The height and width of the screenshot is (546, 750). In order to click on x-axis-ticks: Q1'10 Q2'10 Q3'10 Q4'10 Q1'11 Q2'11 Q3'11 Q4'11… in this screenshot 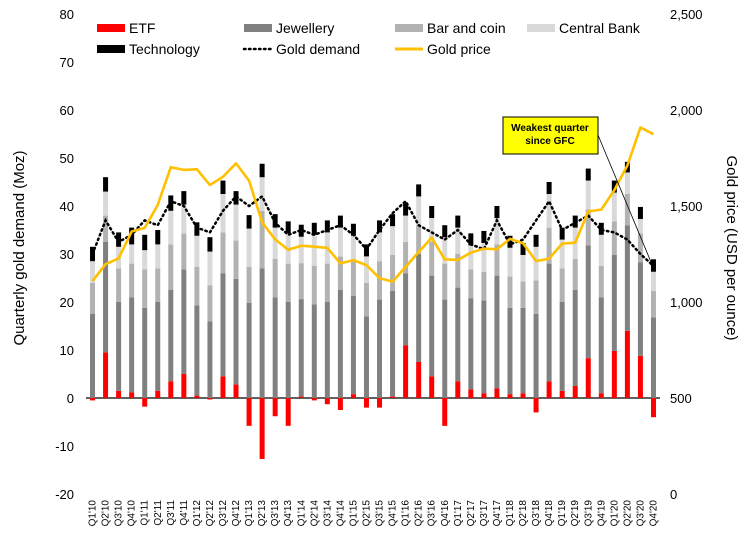, I will do `click(374, 513)`.